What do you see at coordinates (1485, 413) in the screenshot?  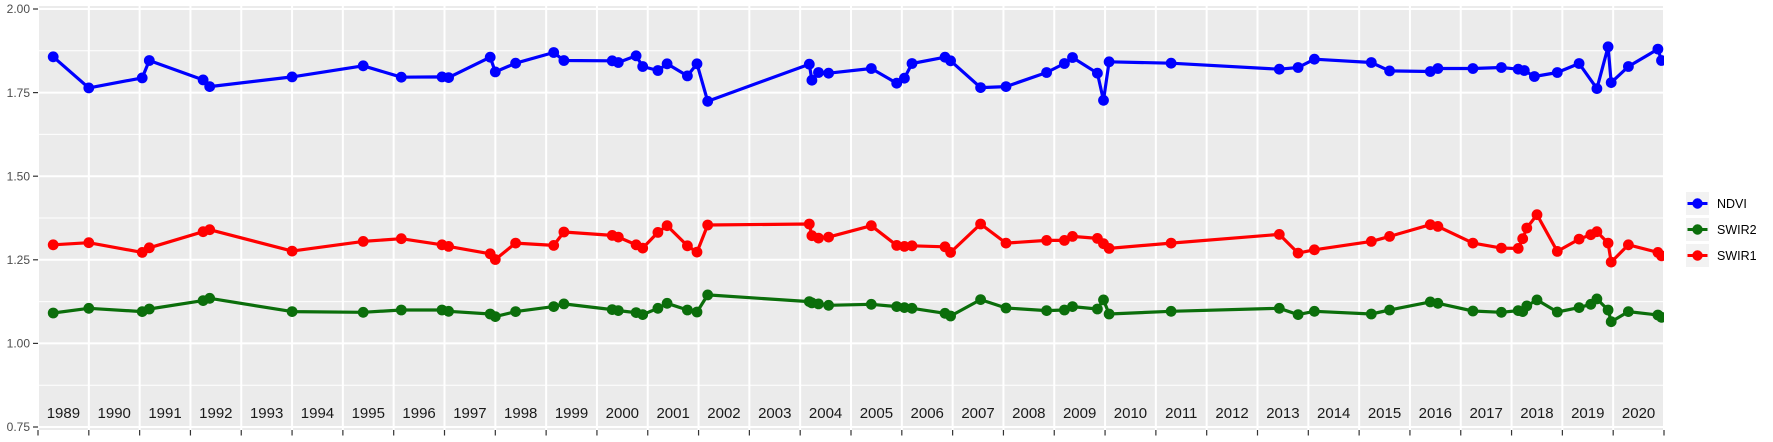 I see `x-year-label-2017: 2017` at bounding box center [1485, 413].